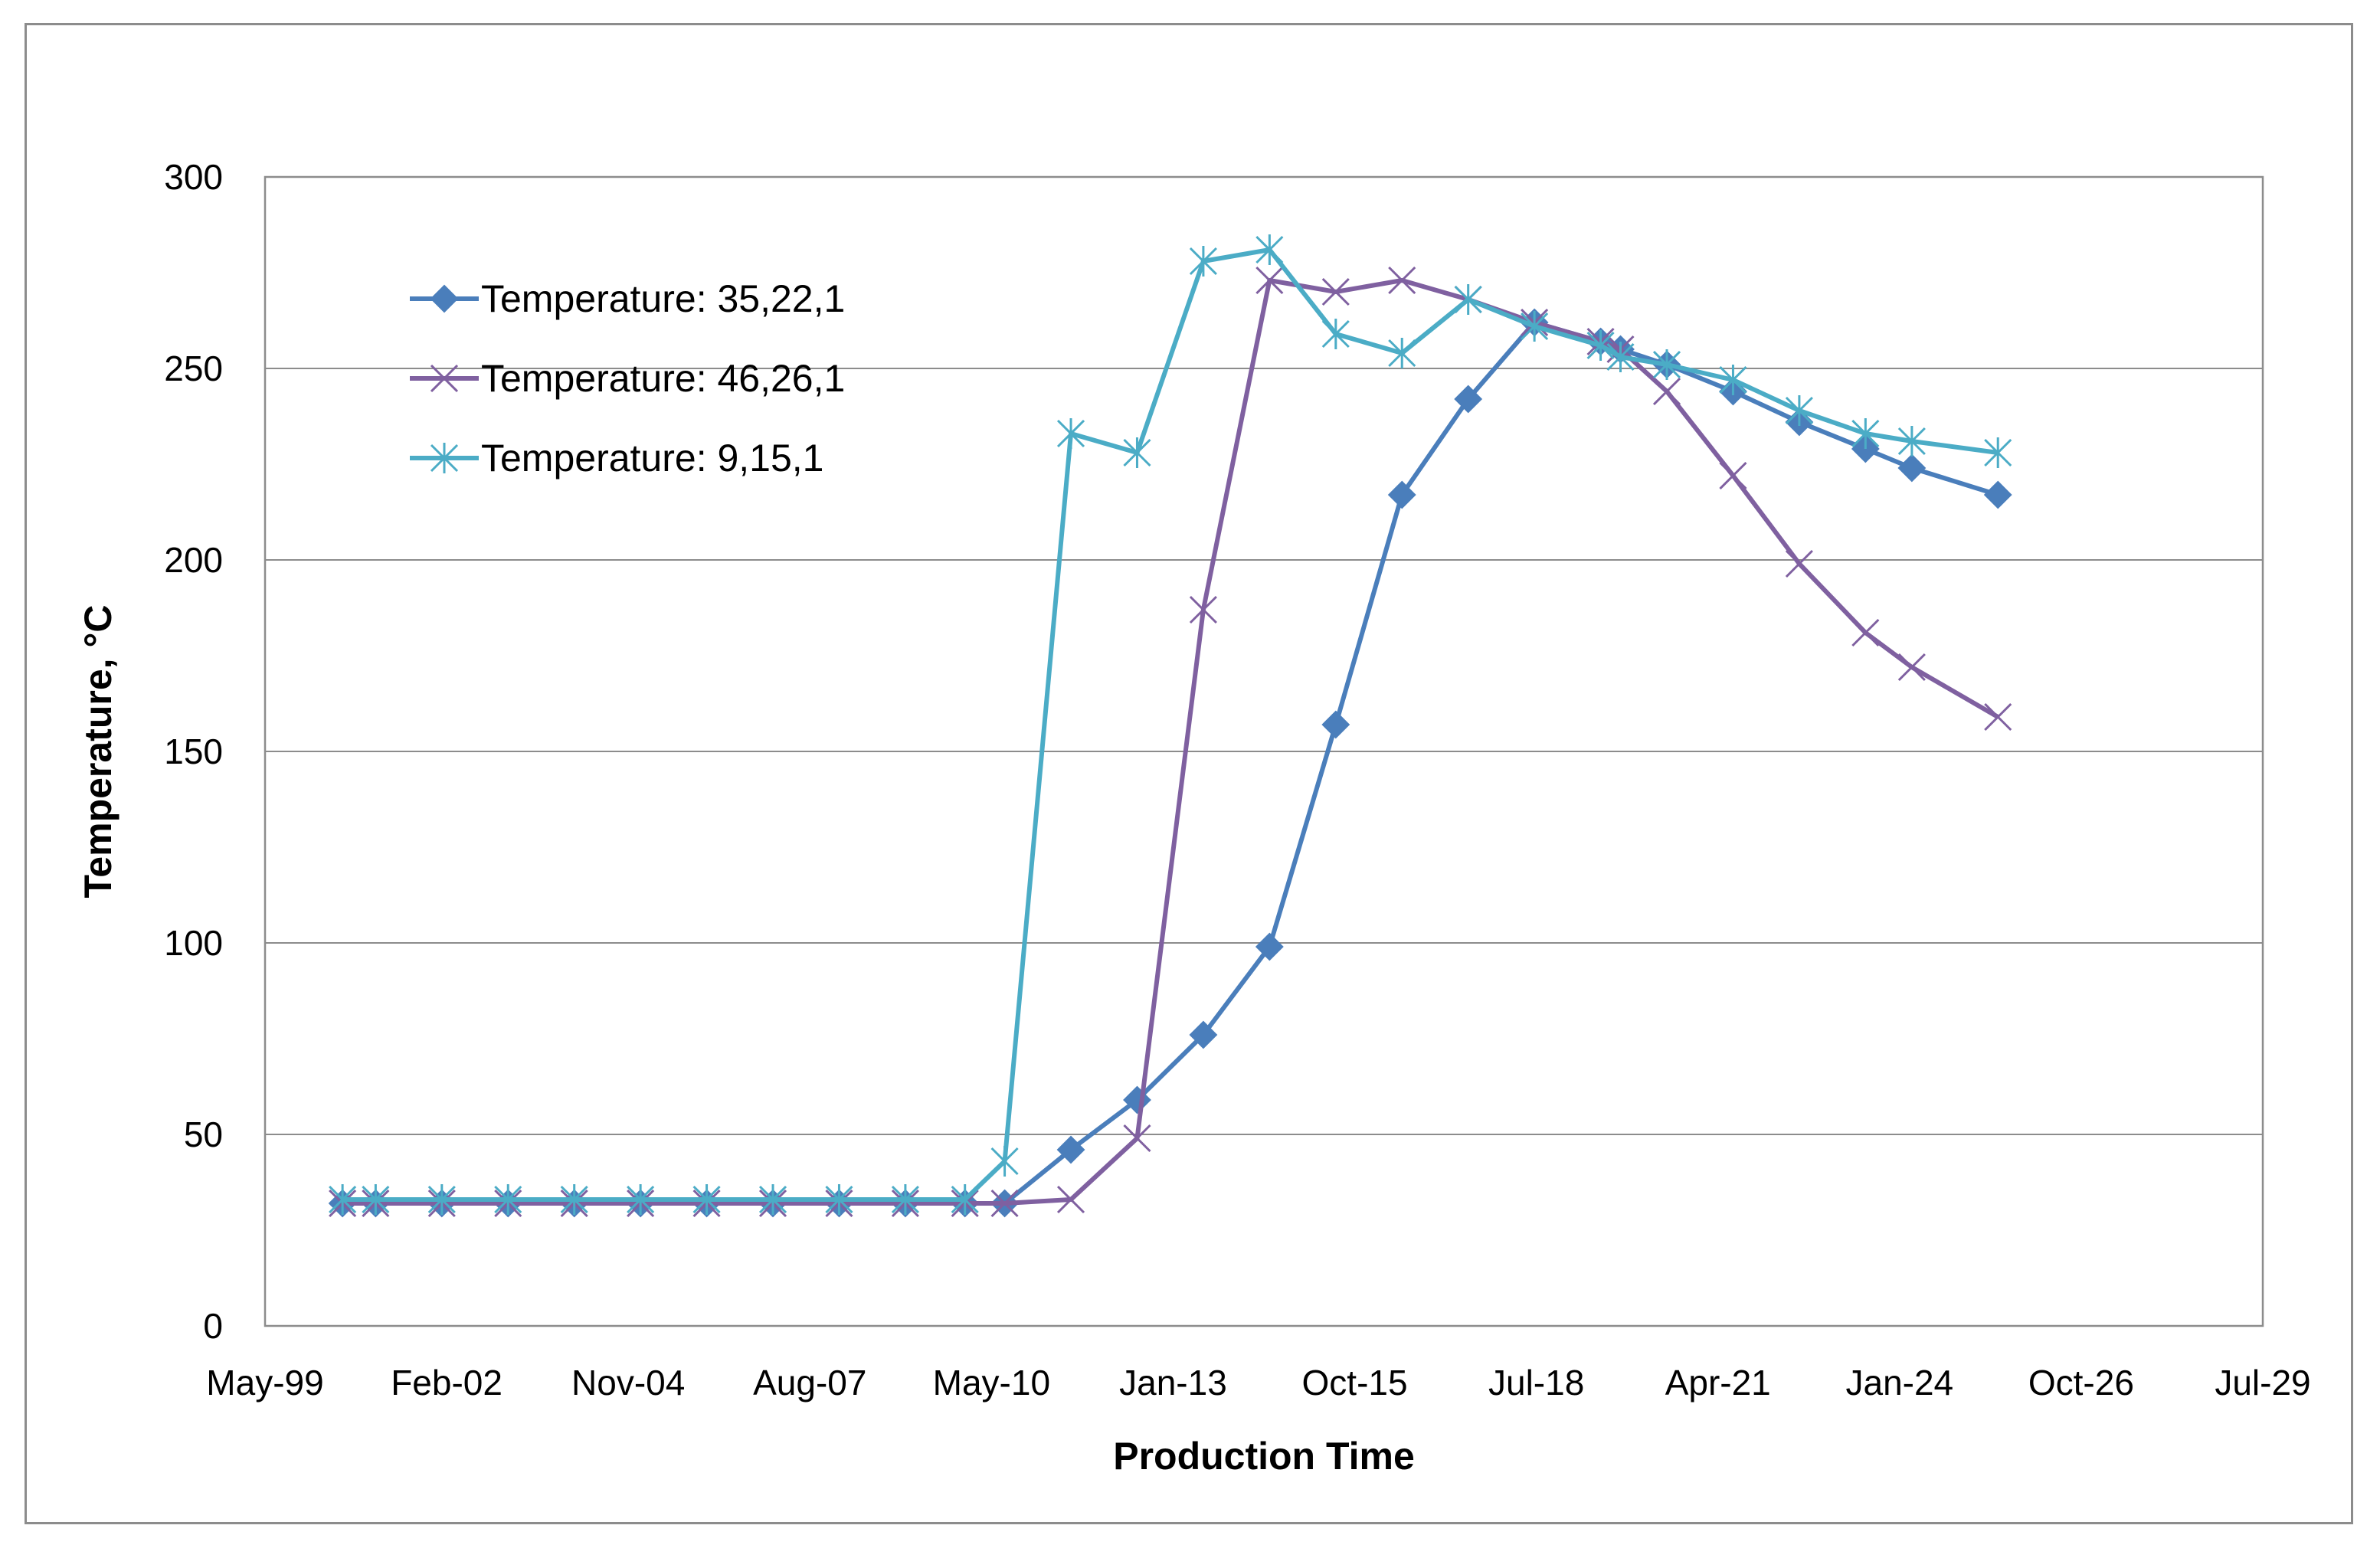  What do you see at coordinates (193, 368) in the screenshot?
I see `y-tick-label: 250` at bounding box center [193, 368].